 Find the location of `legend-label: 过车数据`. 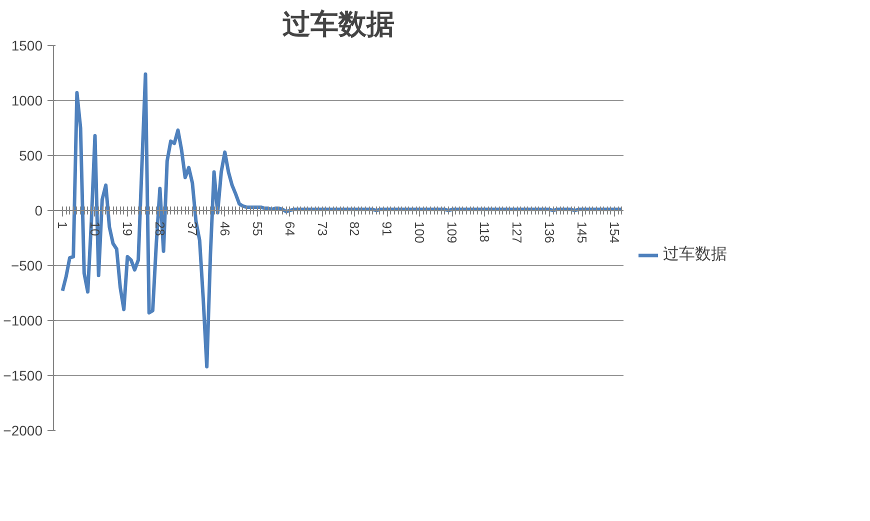

legend-label: 过车数据 is located at coordinates (695, 254).